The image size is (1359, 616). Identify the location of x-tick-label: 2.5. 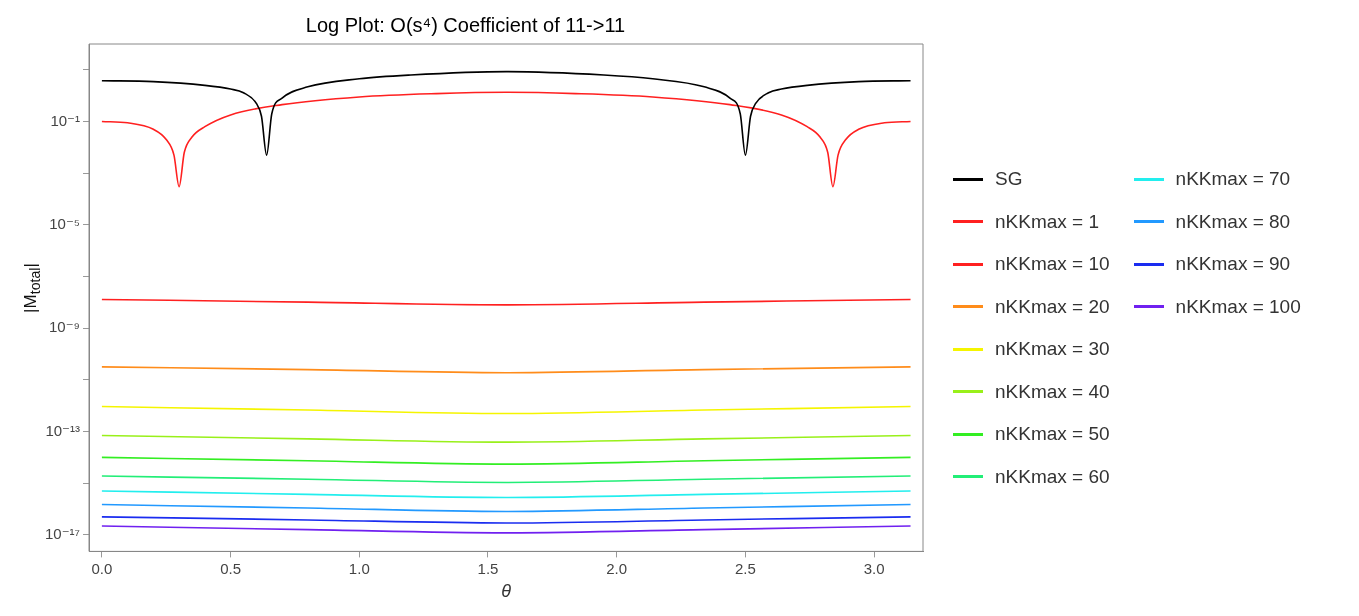
(745, 568).